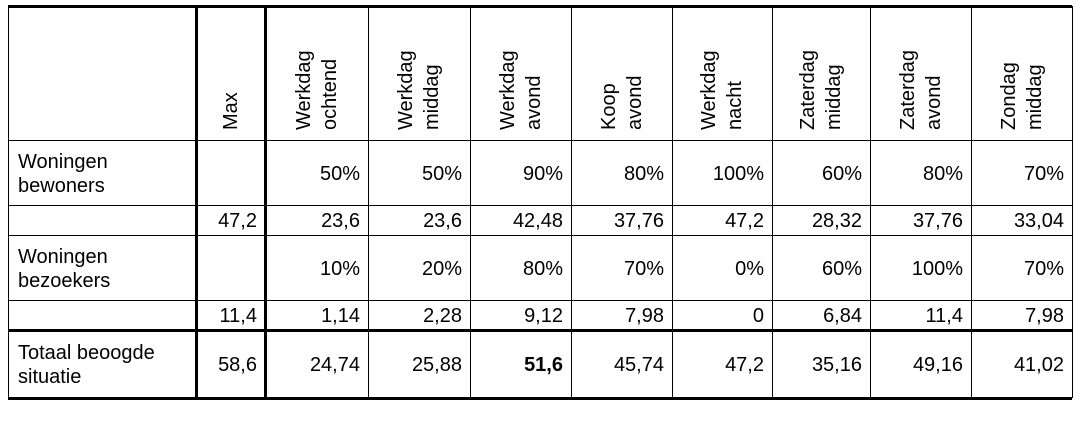 This screenshot has height=421, width=1088. Describe the element at coordinates (842, 316) in the screenshot. I see `table-cell: 6,84` at that location.